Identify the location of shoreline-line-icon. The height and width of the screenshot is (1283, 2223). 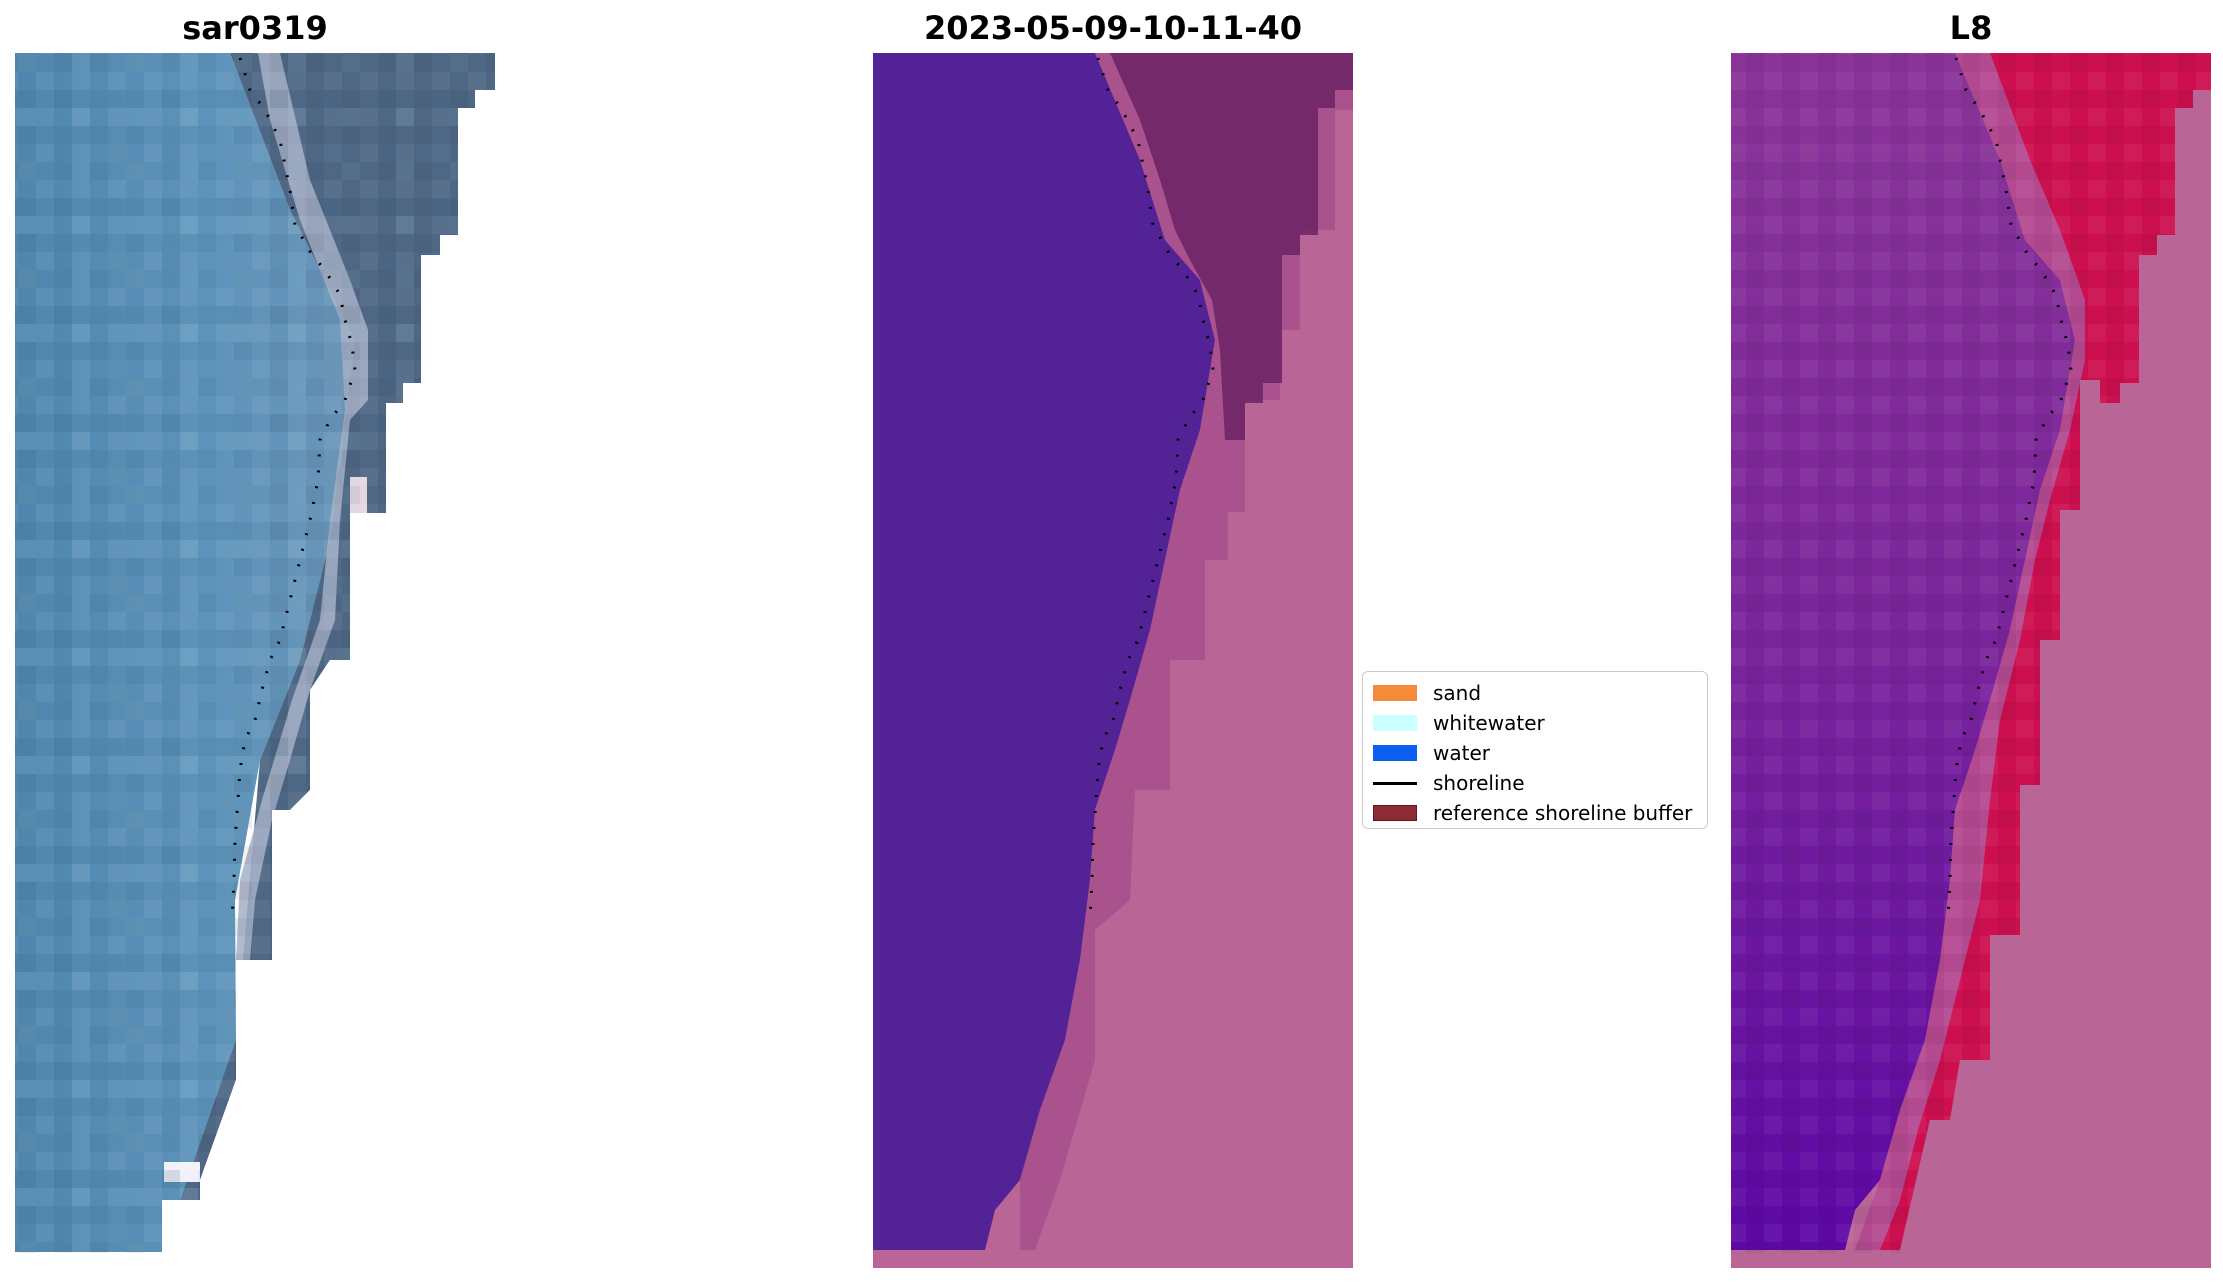
(1395, 783).